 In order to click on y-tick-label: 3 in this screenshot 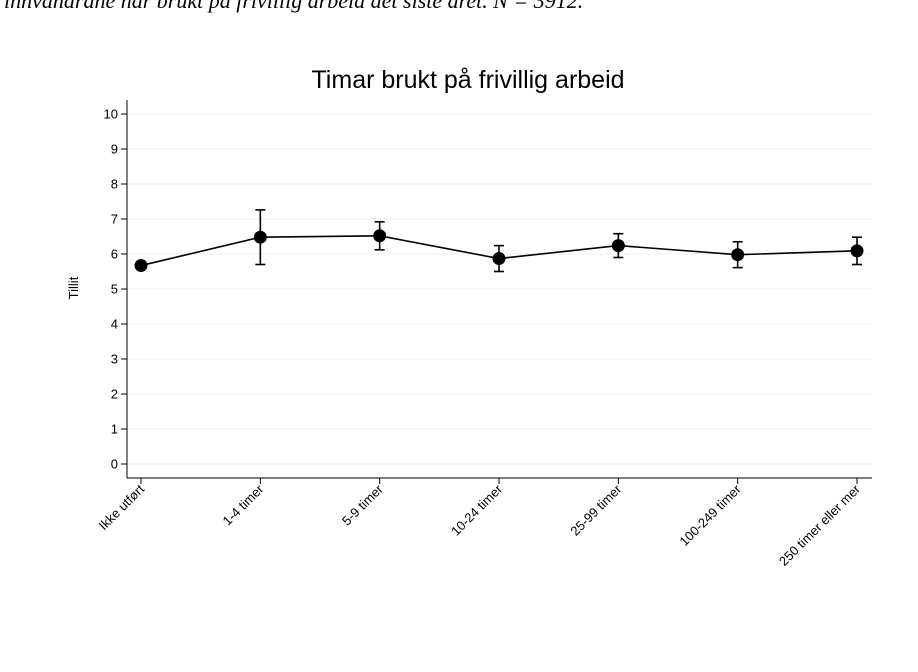, I will do `click(114, 359)`.